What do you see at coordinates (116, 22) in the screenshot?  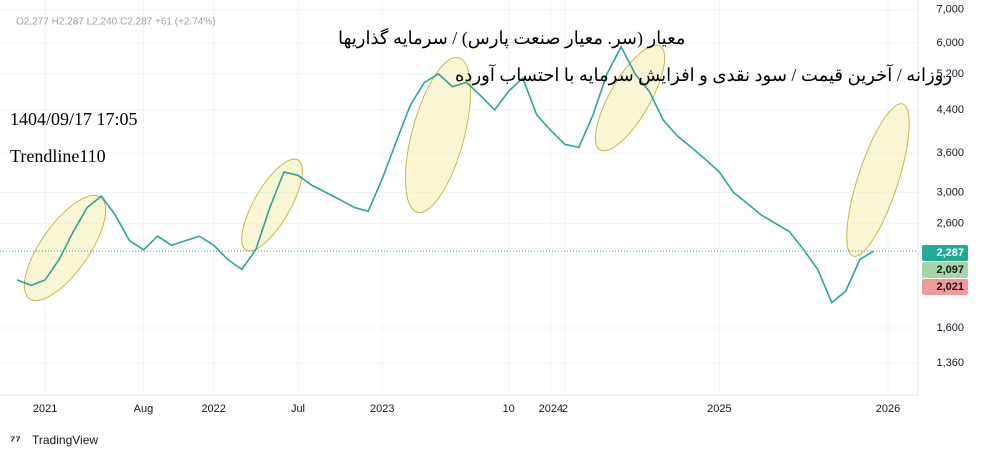 I see `ohlc-legend: O2,277 H2,287 L2,240 C2,287 +61 (+2.74%)` at bounding box center [116, 22].